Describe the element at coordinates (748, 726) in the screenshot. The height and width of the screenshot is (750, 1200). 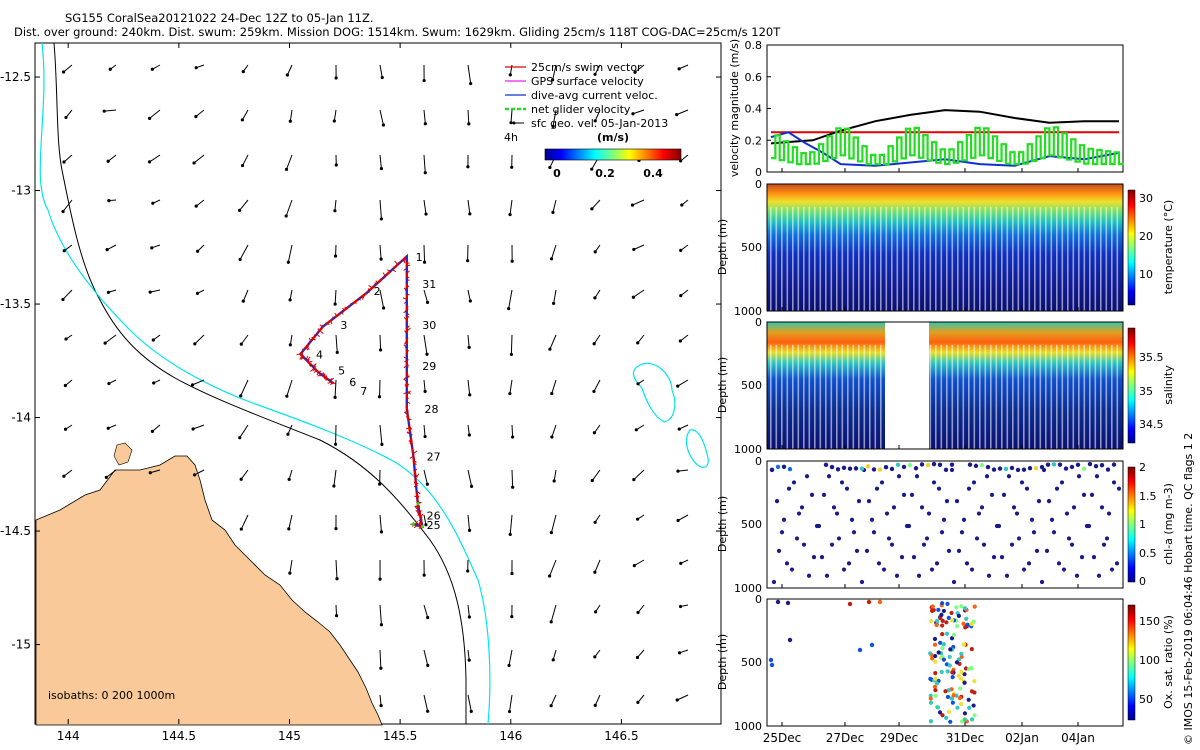
I see `ox-ytick-2: 1000` at that location.